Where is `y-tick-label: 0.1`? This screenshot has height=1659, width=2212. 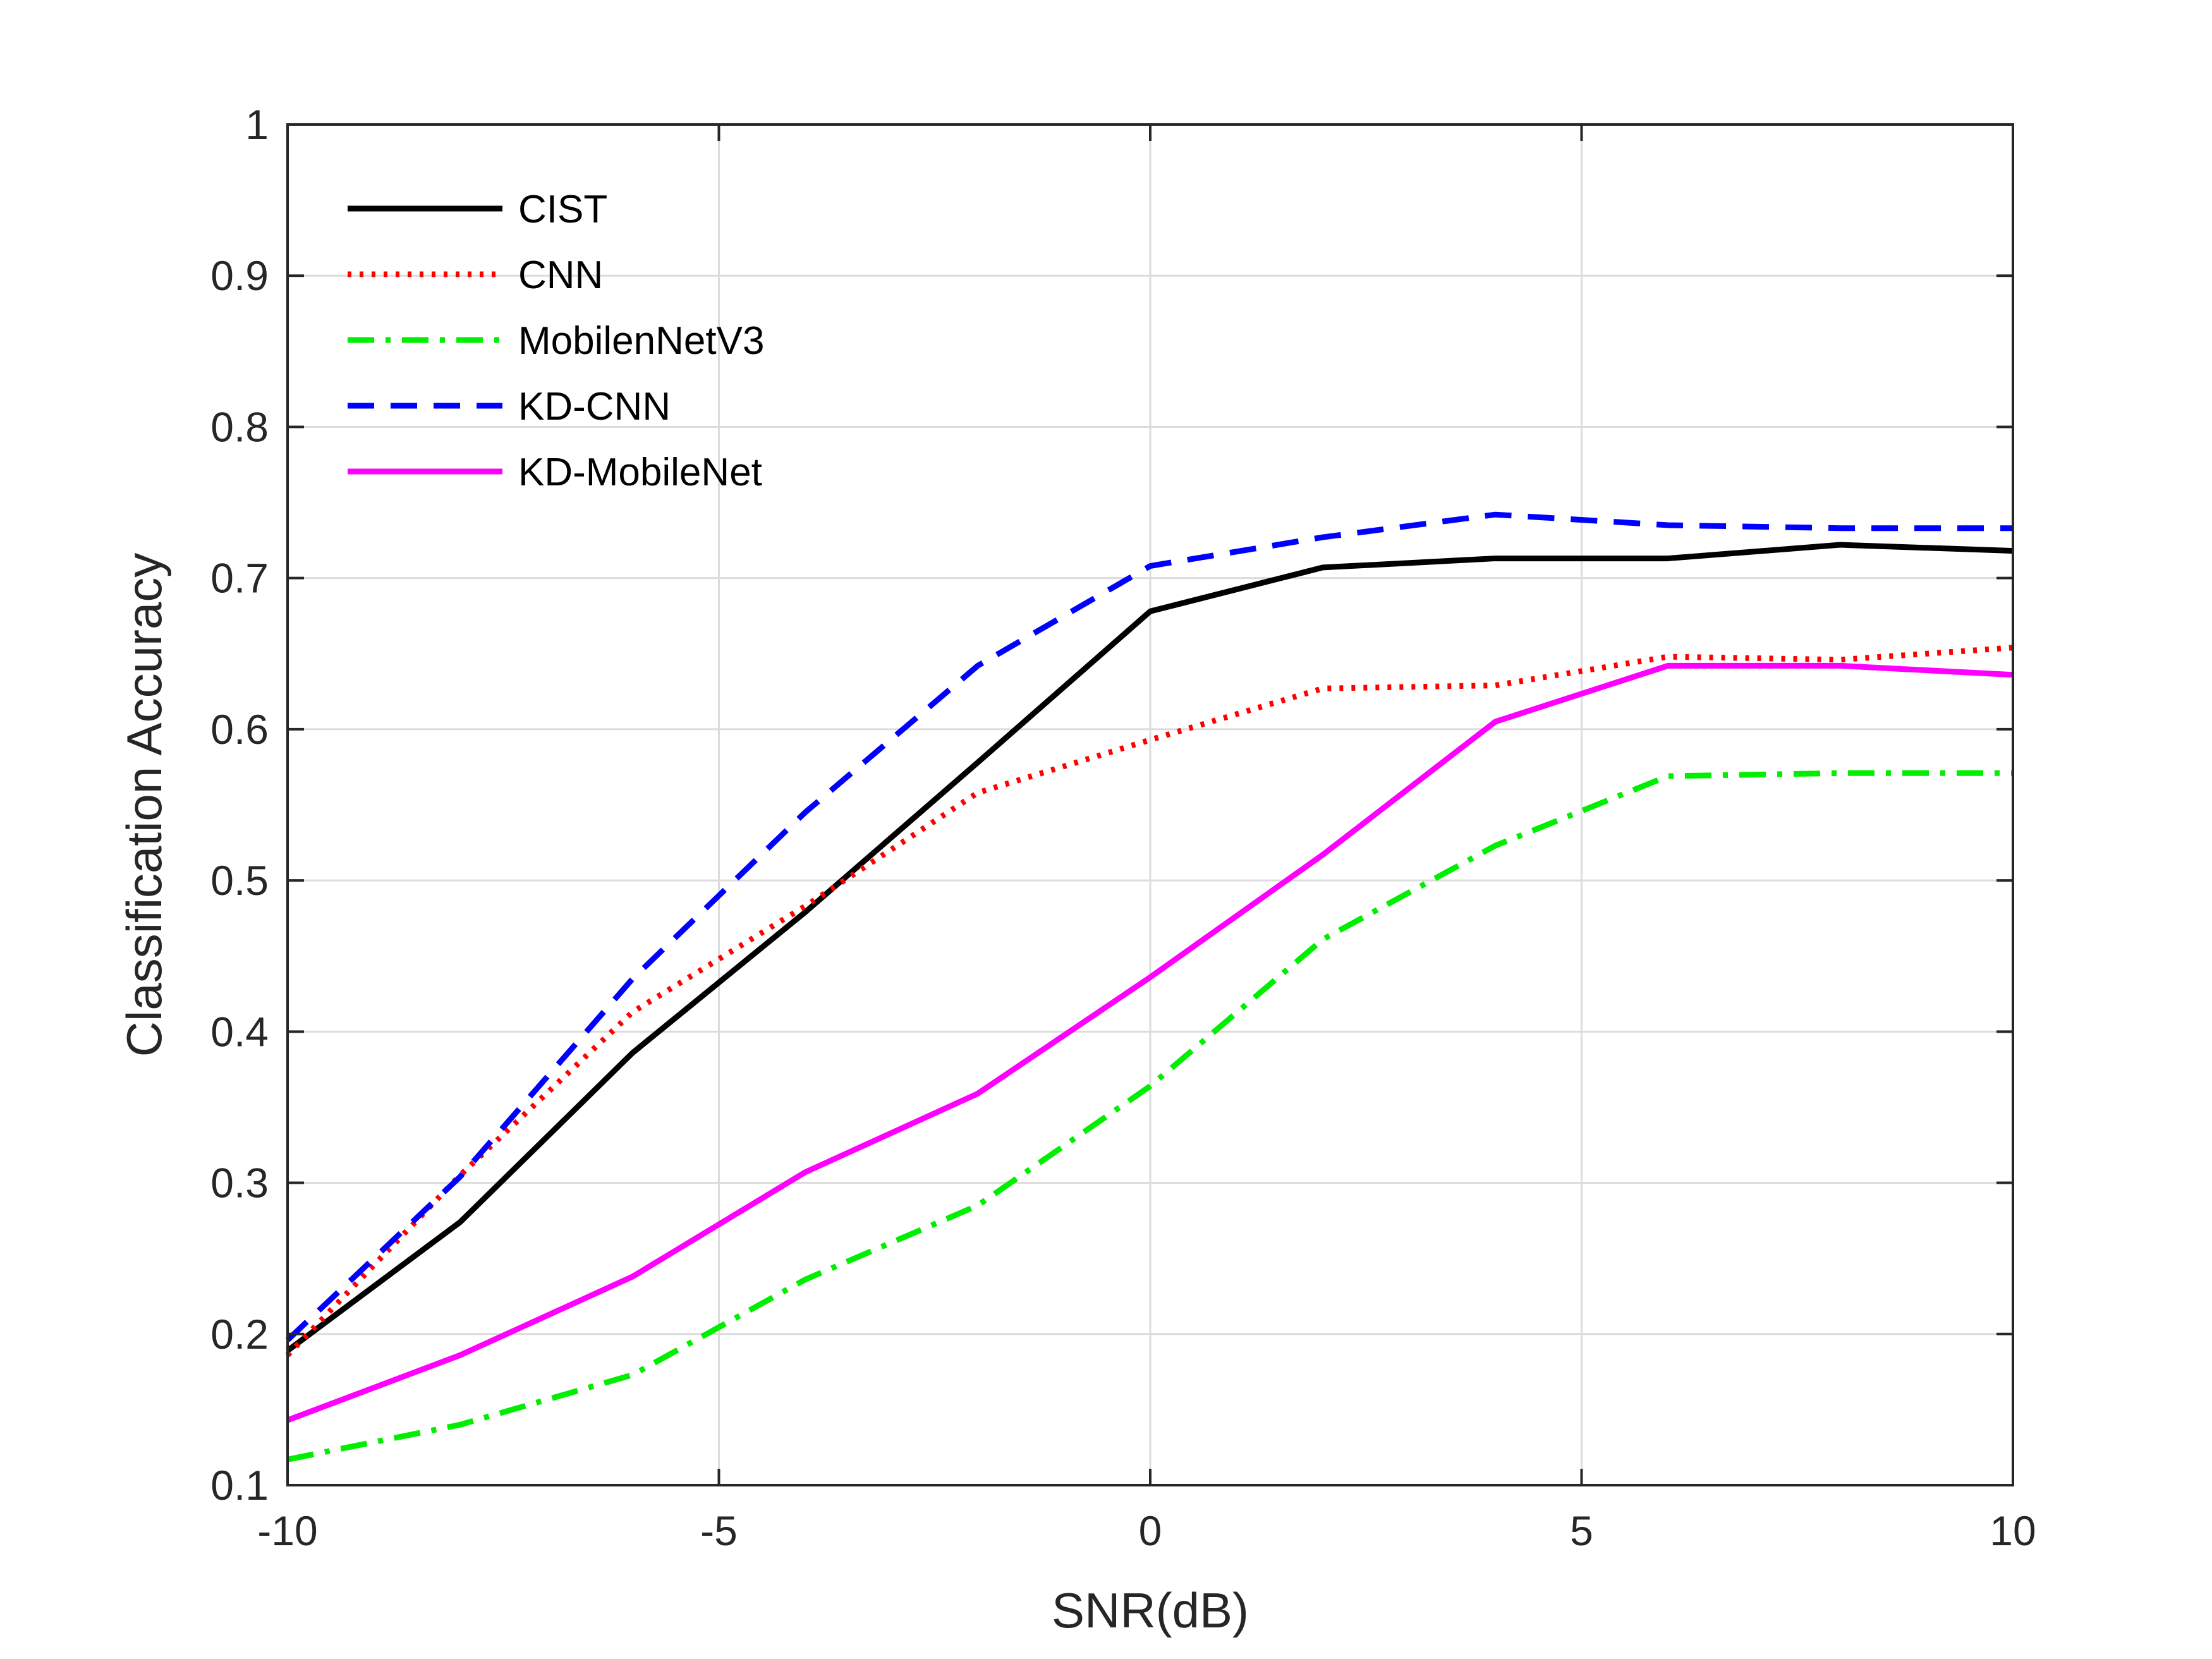
y-tick-label: 0.1 is located at coordinates (240, 1485).